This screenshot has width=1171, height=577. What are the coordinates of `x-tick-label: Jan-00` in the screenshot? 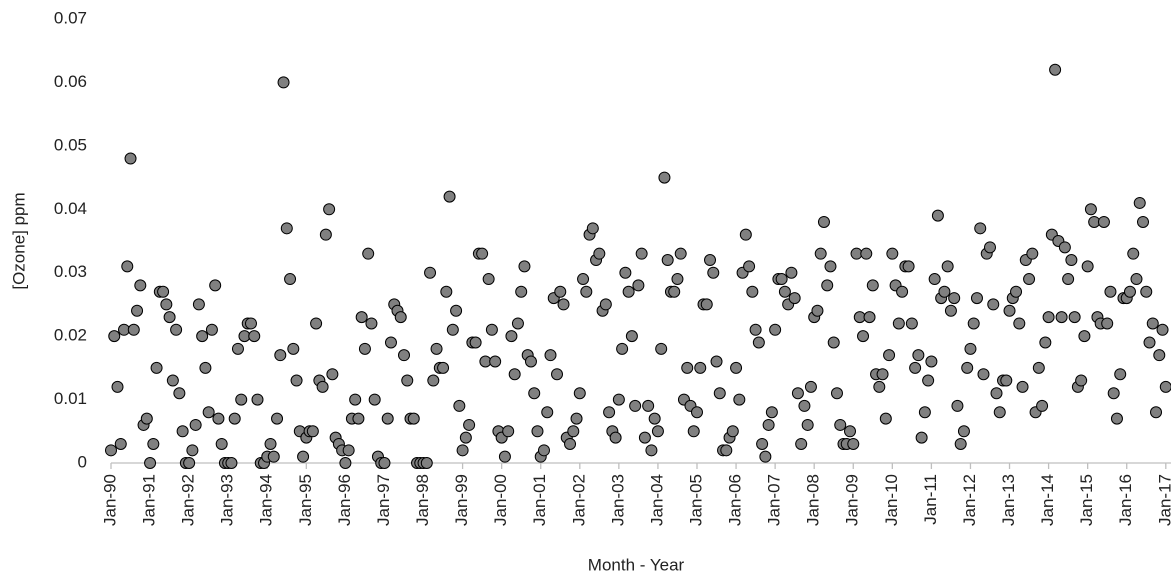 It's located at (500, 500).